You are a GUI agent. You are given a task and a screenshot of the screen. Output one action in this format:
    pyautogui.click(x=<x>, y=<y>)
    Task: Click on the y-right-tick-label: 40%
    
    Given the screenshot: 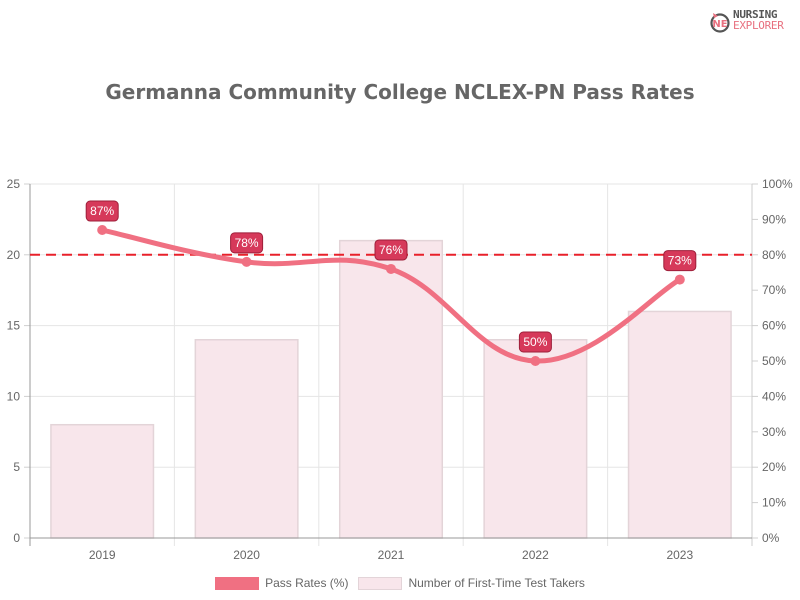 What is the action you would take?
    pyautogui.click(x=774, y=396)
    